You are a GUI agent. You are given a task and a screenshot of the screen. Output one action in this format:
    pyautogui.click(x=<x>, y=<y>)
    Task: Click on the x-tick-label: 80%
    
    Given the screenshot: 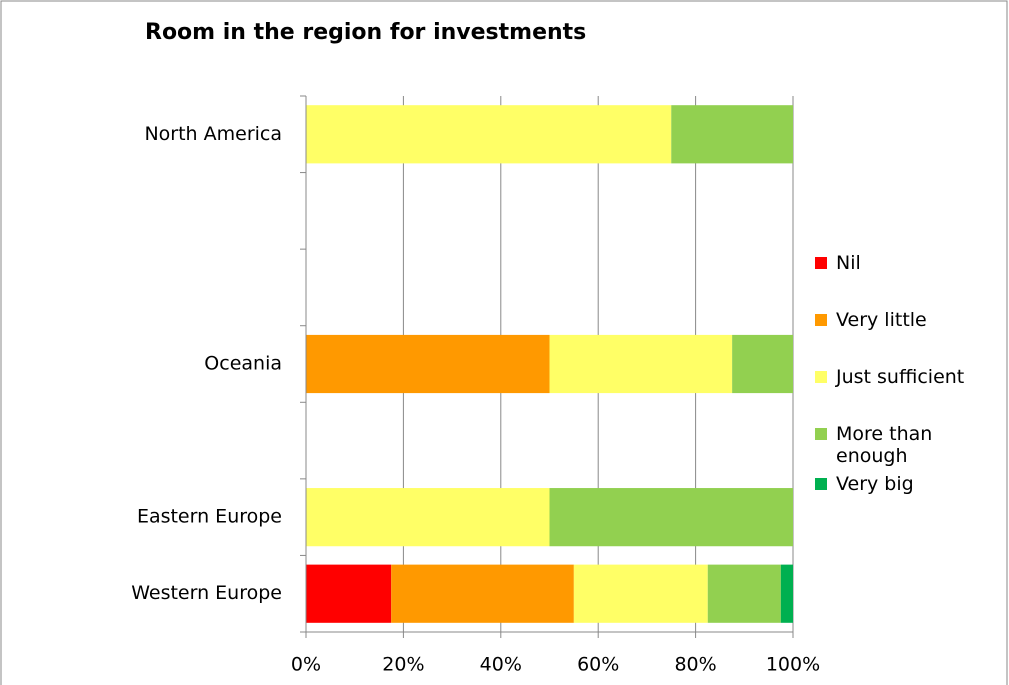 What is the action you would take?
    pyautogui.click(x=695, y=665)
    